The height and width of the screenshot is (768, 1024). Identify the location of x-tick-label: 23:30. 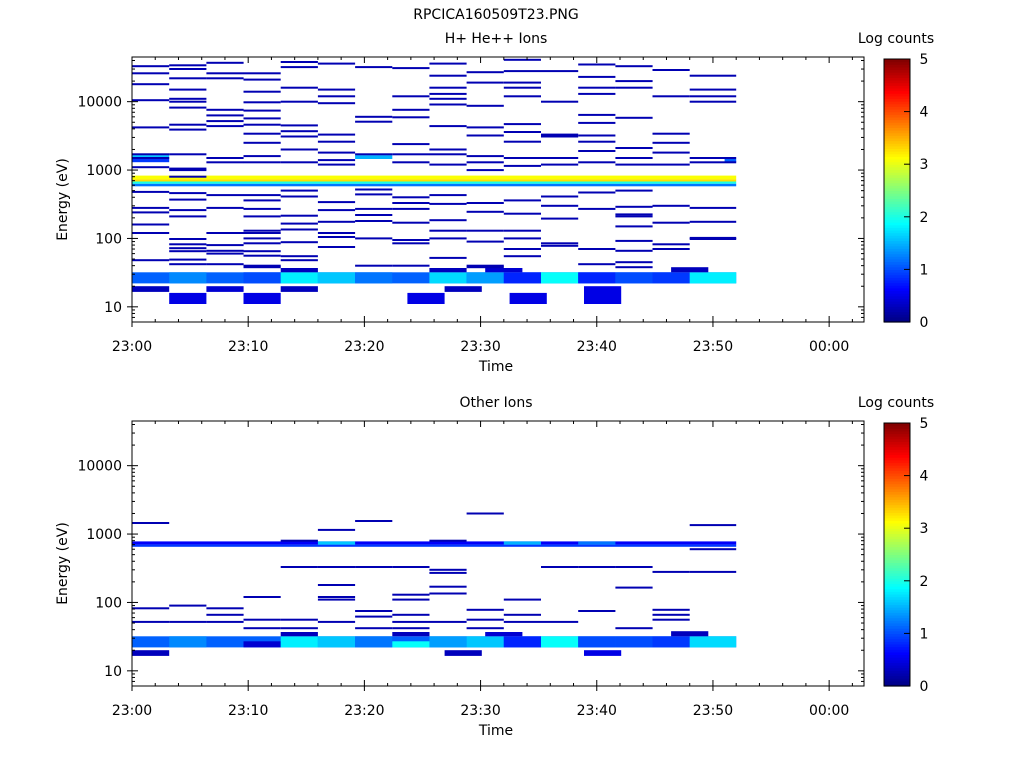
(480, 711).